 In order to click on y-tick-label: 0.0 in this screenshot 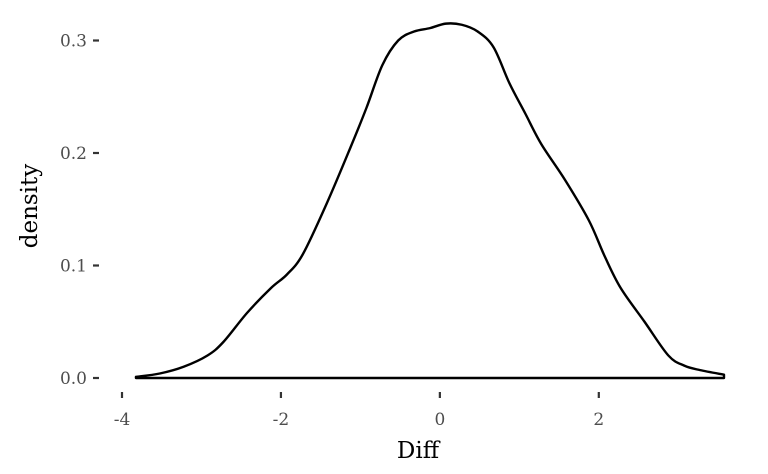, I will do `click(73, 379)`.